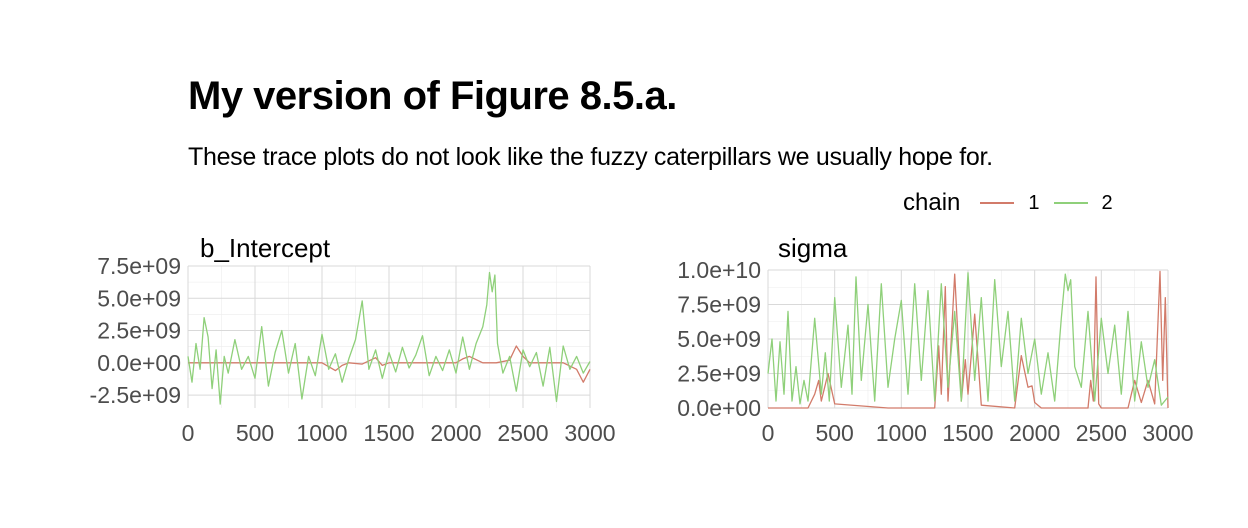  I want to click on page-title: My version of Figure 8.5.a., so click(432, 96).